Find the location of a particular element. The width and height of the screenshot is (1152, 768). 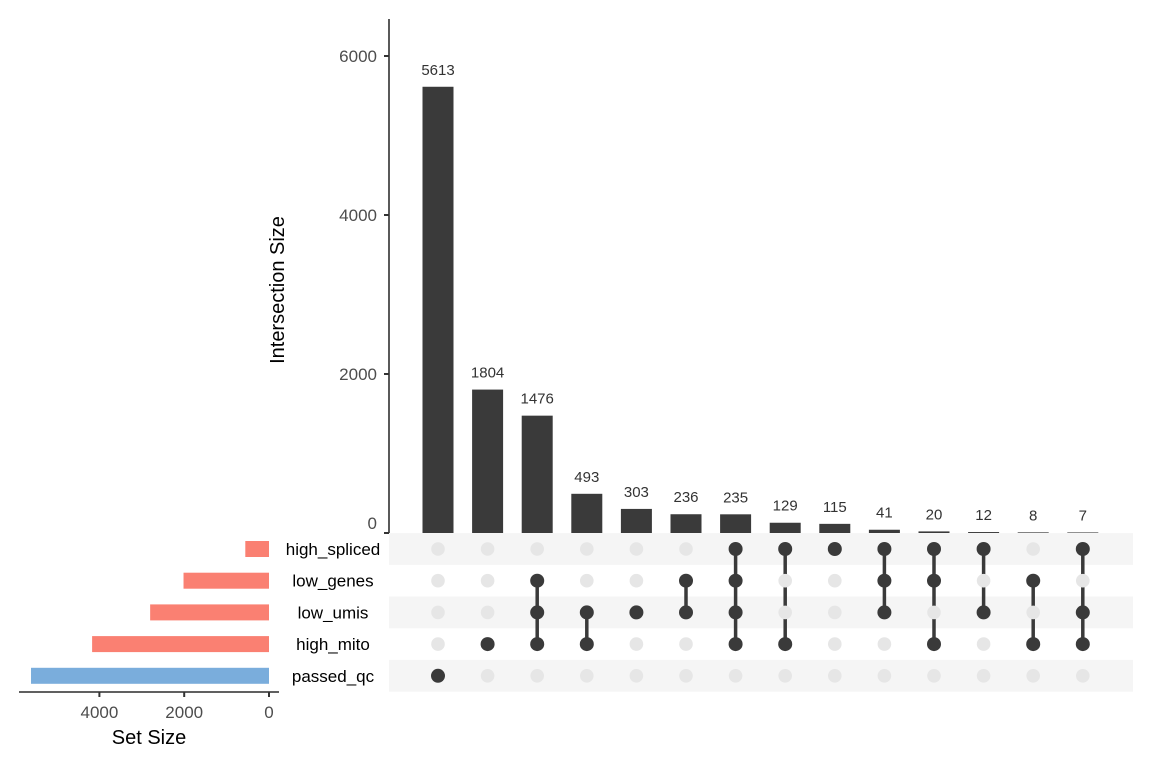

intersection-size-axis: 0 2000 4000 6000 is located at coordinates (364, 276).